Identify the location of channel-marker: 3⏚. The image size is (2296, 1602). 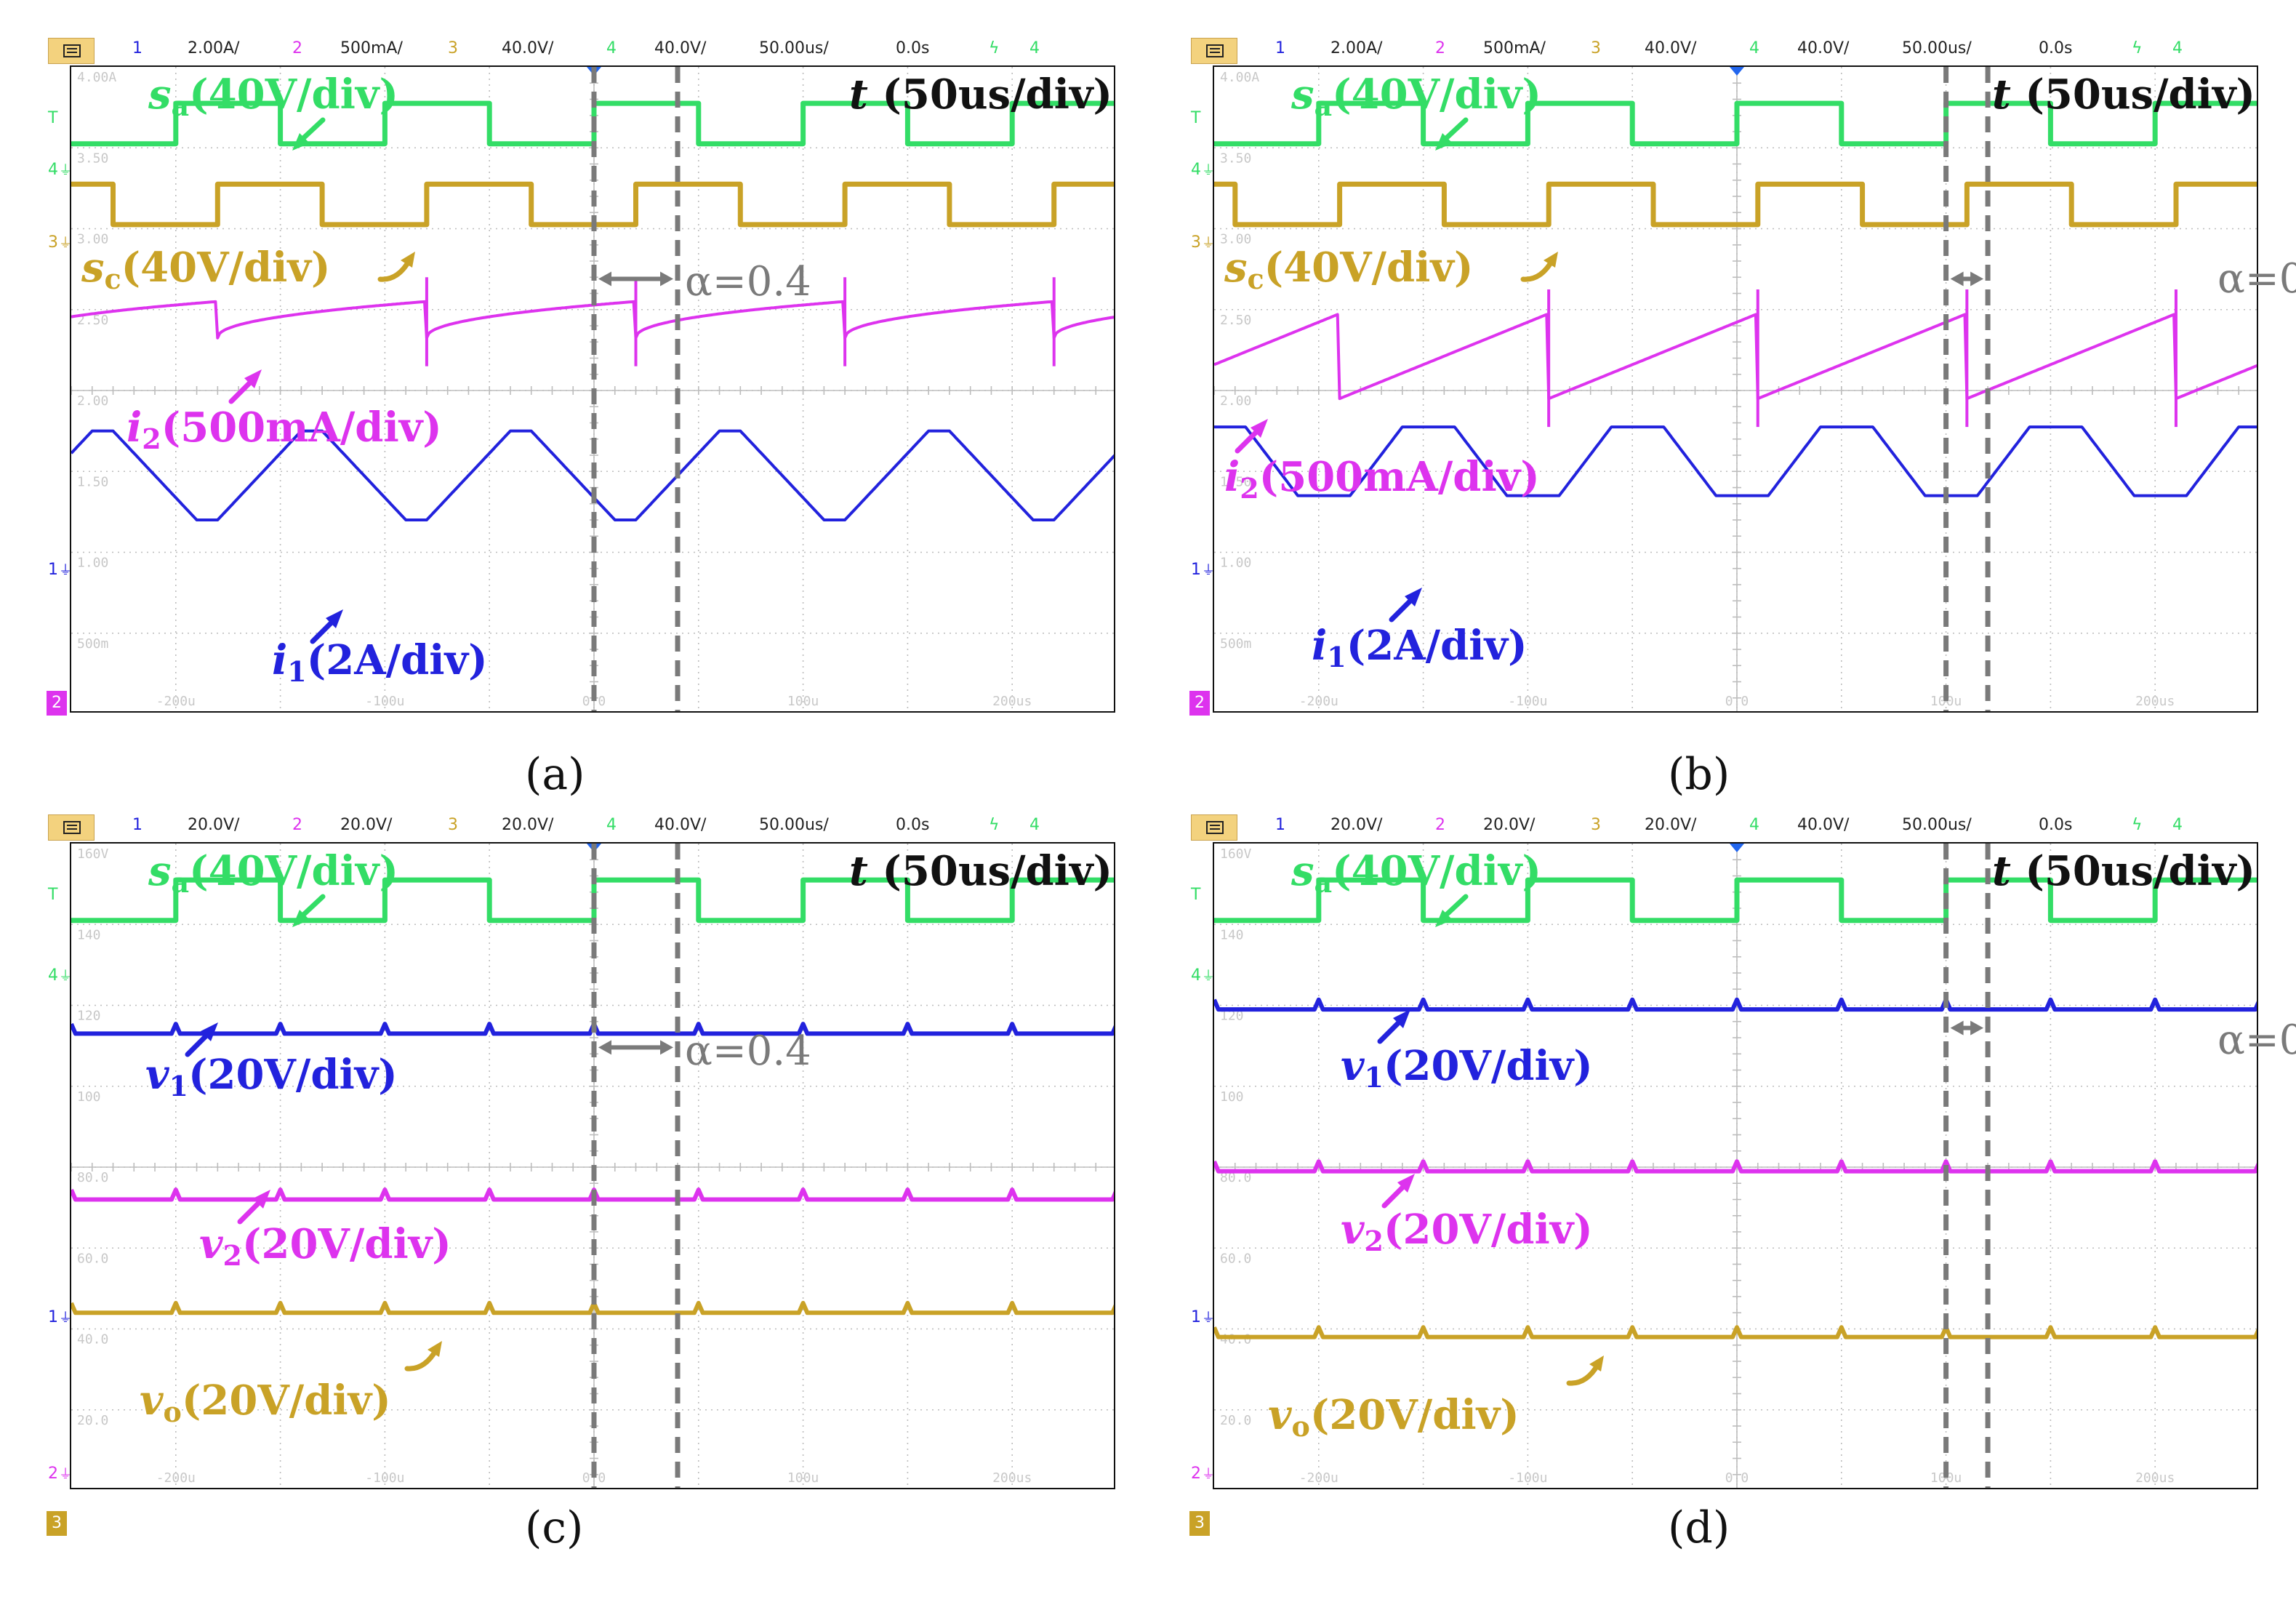
(1203, 242).